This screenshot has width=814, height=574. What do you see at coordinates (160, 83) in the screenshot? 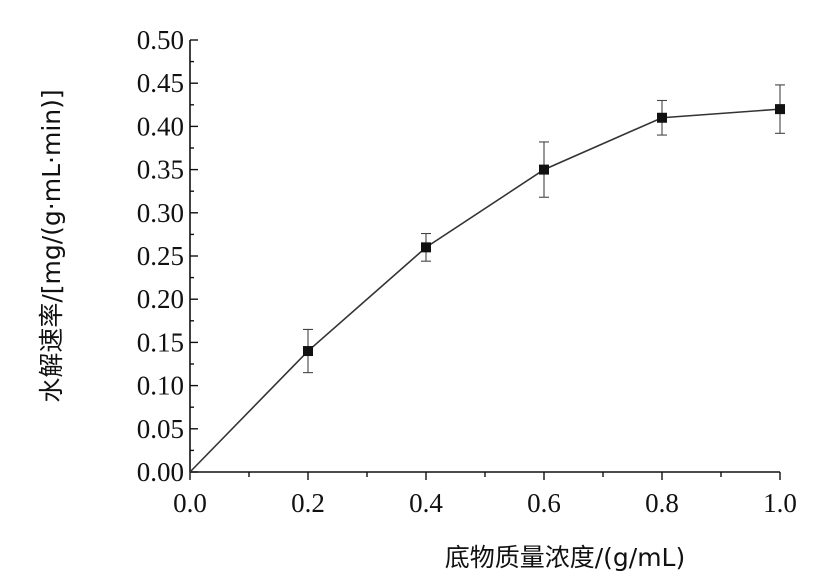
I see `y-tick-label: 0.45` at bounding box center [160, 83].